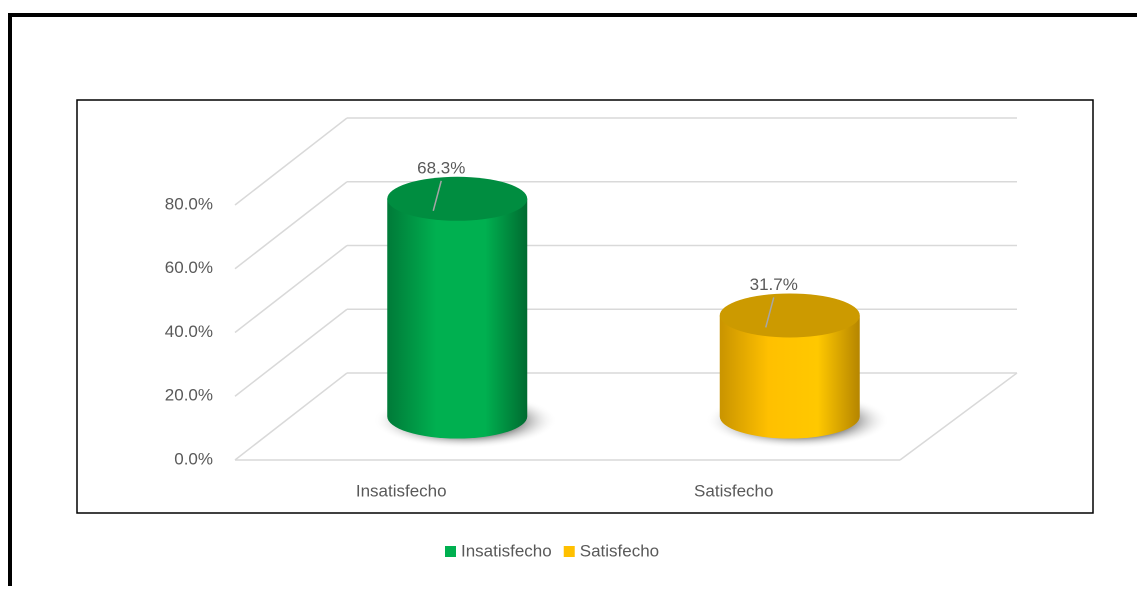 Image resolution: width=1137 pixels, height=591 pixels. Describe the element at coordinates (193, 458) in the screenshot. I see `y-tick-label: 0.0%` at that location.